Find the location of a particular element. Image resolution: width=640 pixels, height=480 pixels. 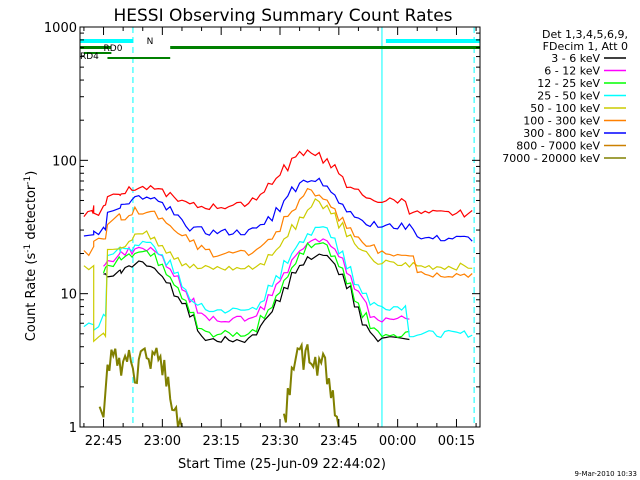

state-label-rd4: RD4 is located at coordinates (89, 57).